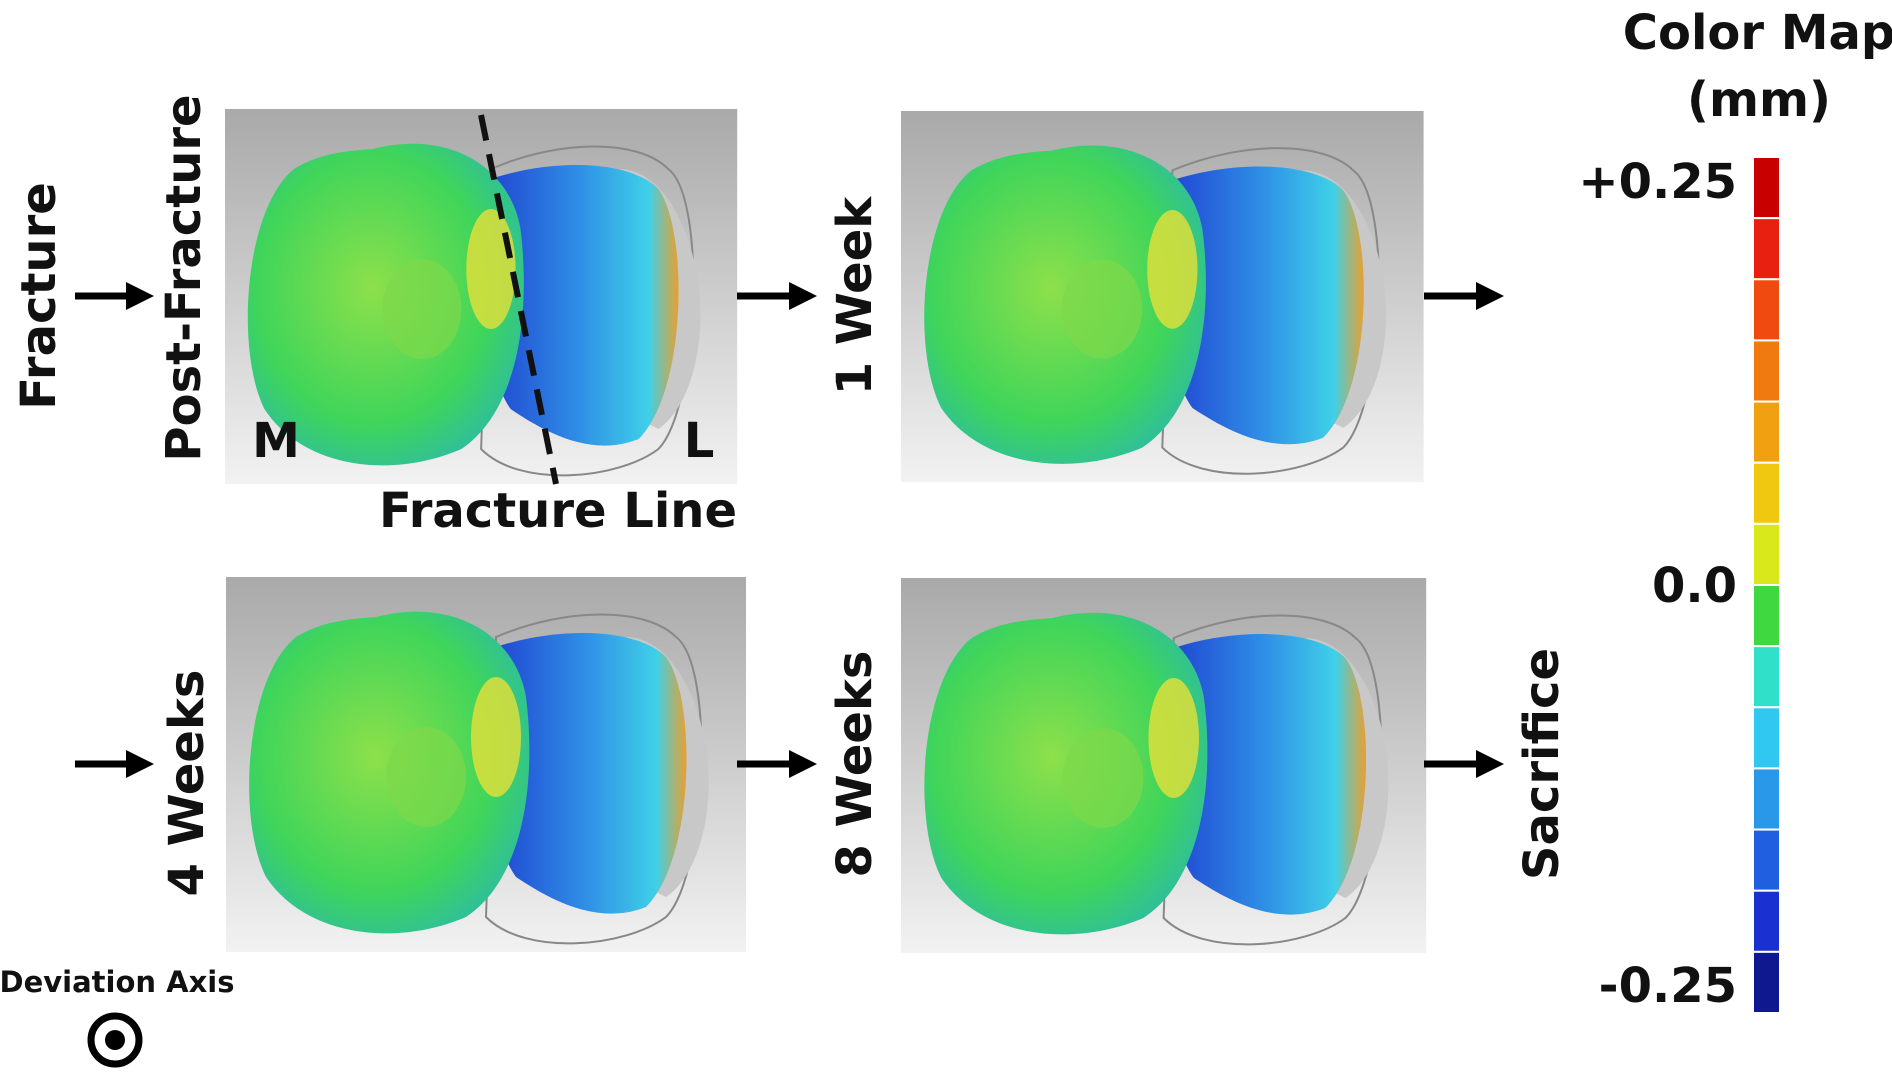  Describe the element at coordinates (184, 277) in the screenshot. I see `stage-label: Post-Fracture` at that location.